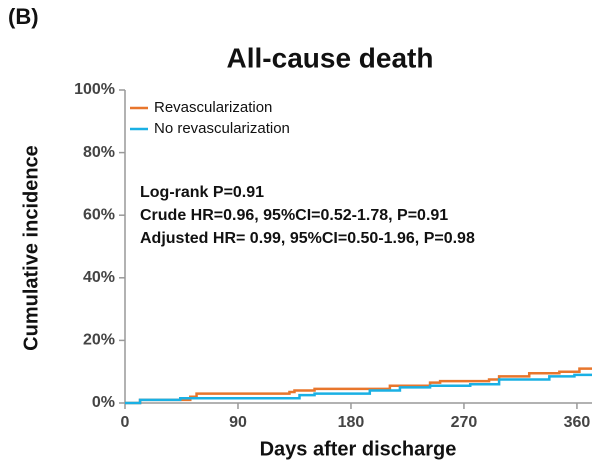 The height and width of the screenshot is (465, 614). I want to click on y-tick-label: 100%, so click(94, 89).